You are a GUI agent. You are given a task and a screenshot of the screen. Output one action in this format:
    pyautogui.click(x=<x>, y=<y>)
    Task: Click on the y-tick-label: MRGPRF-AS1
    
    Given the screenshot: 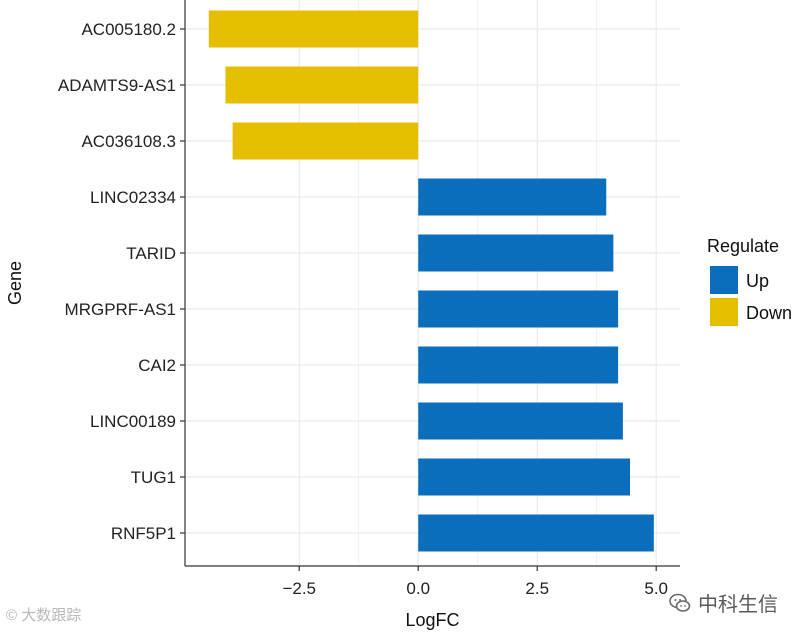 What is the action you would take?
    pyautogui.click(x=120, y=309)
    